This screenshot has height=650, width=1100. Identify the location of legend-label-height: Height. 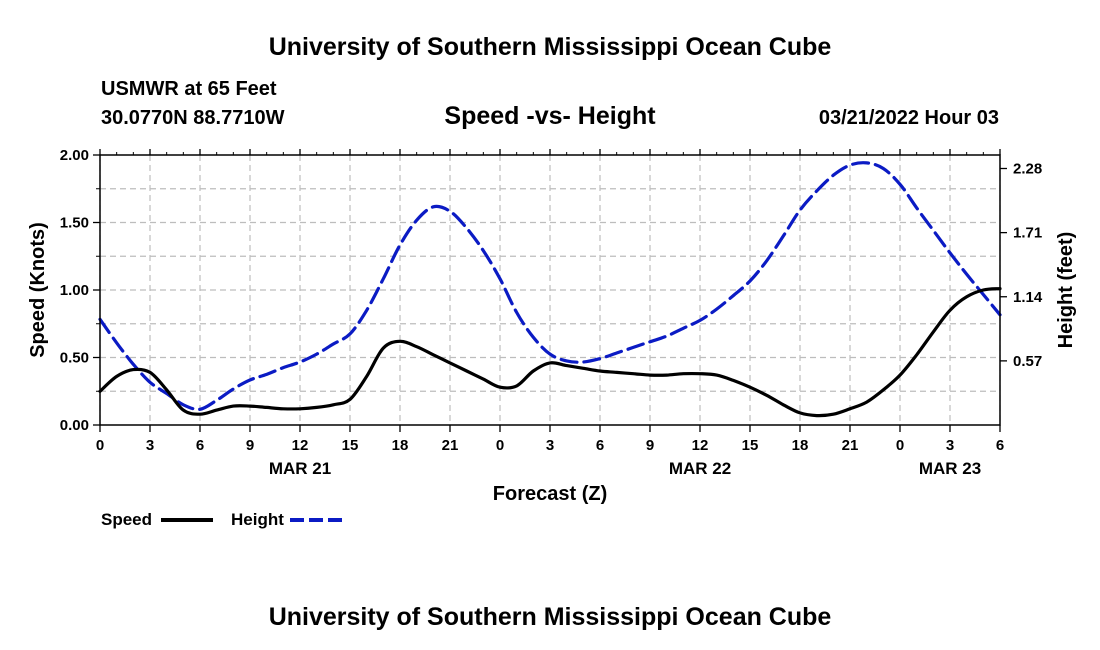
(257, 519).